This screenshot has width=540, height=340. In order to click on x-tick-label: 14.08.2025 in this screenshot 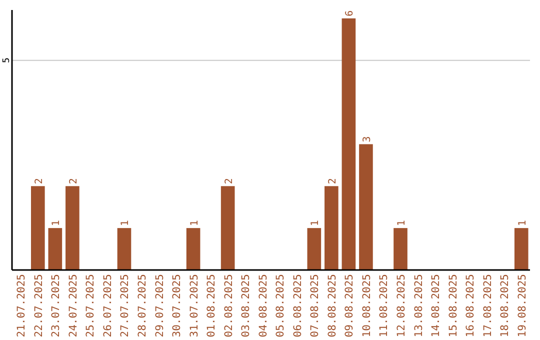, I will do `click(436, 306)`.